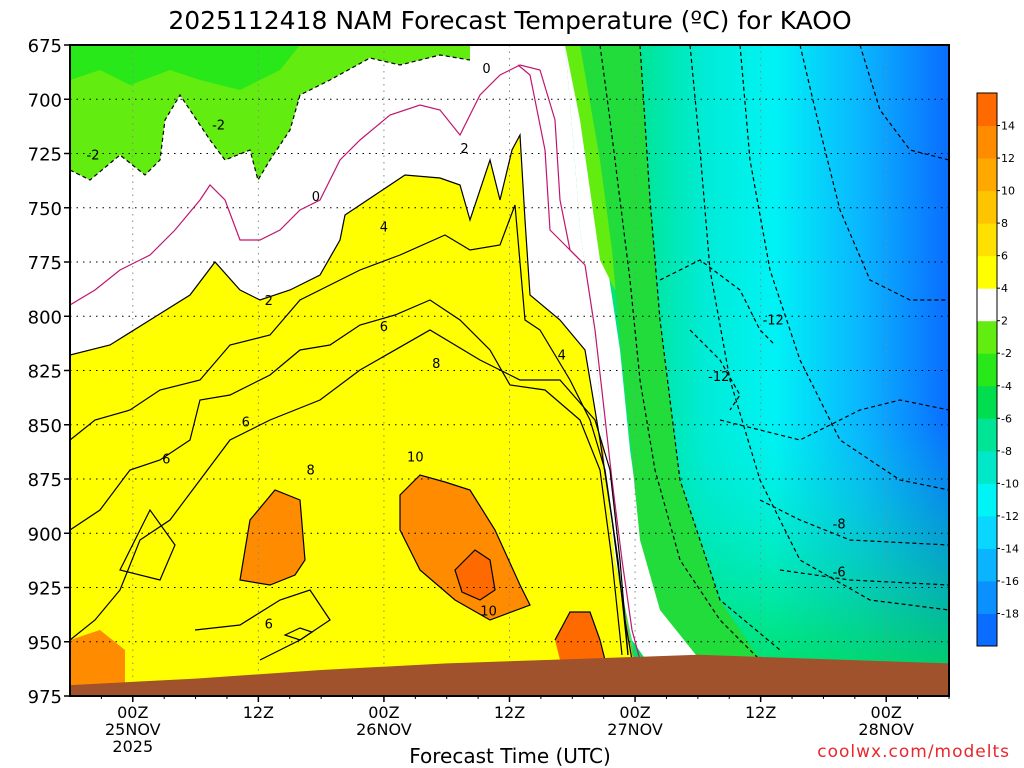 This screenshot has width=1024, height=768. I want to click on colorbar-tick-label: -14, so click(1010, 548).